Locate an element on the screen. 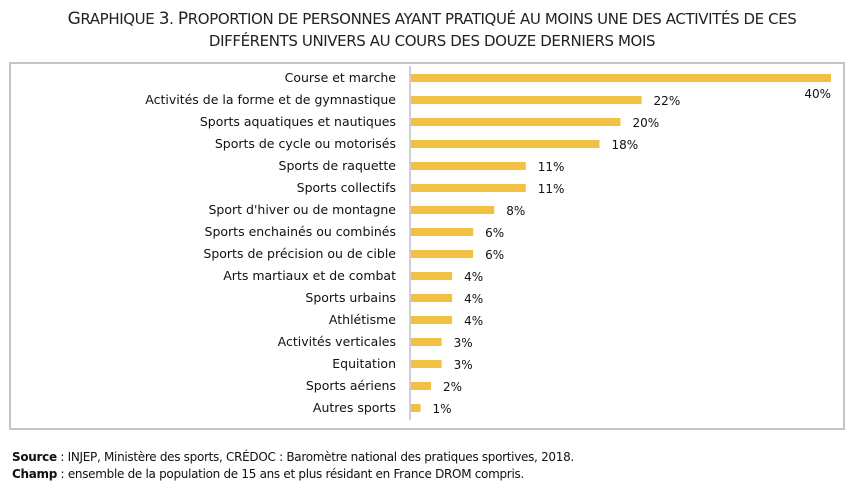 This screenshot has height=492, width=864. category-label: Equitation is located at coordinates (364, 363).